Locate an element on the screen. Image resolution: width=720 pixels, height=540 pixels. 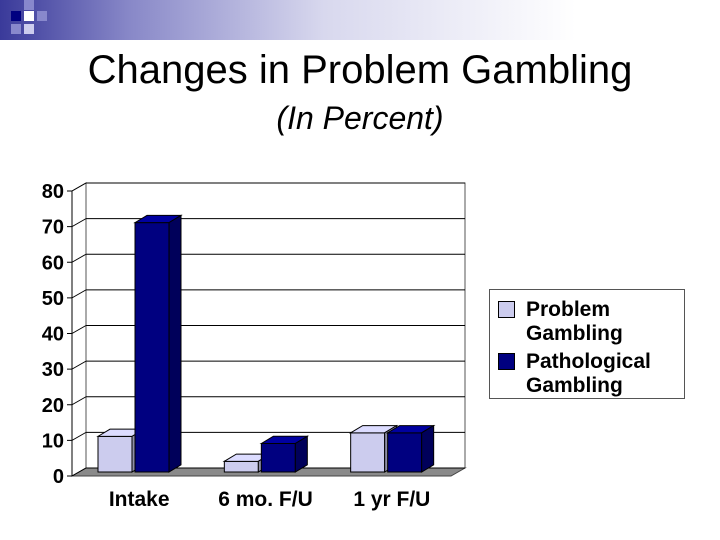
y-tick-label: 80 is located at coordinates (53, 192).